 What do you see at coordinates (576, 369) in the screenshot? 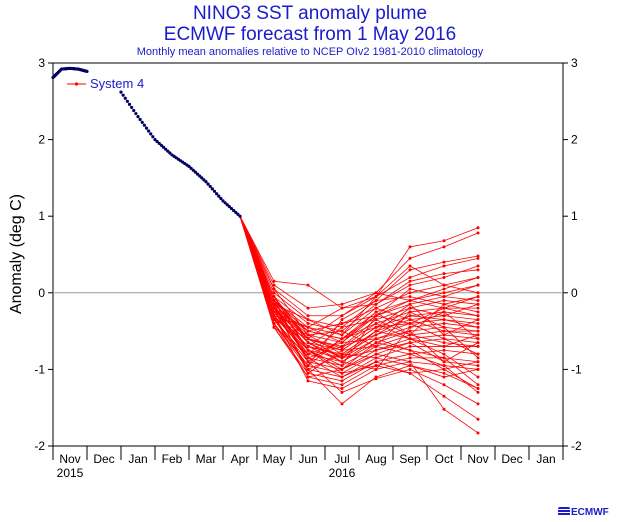
I see `y-tick-label-right: -1` at bounding box center [576, 369].